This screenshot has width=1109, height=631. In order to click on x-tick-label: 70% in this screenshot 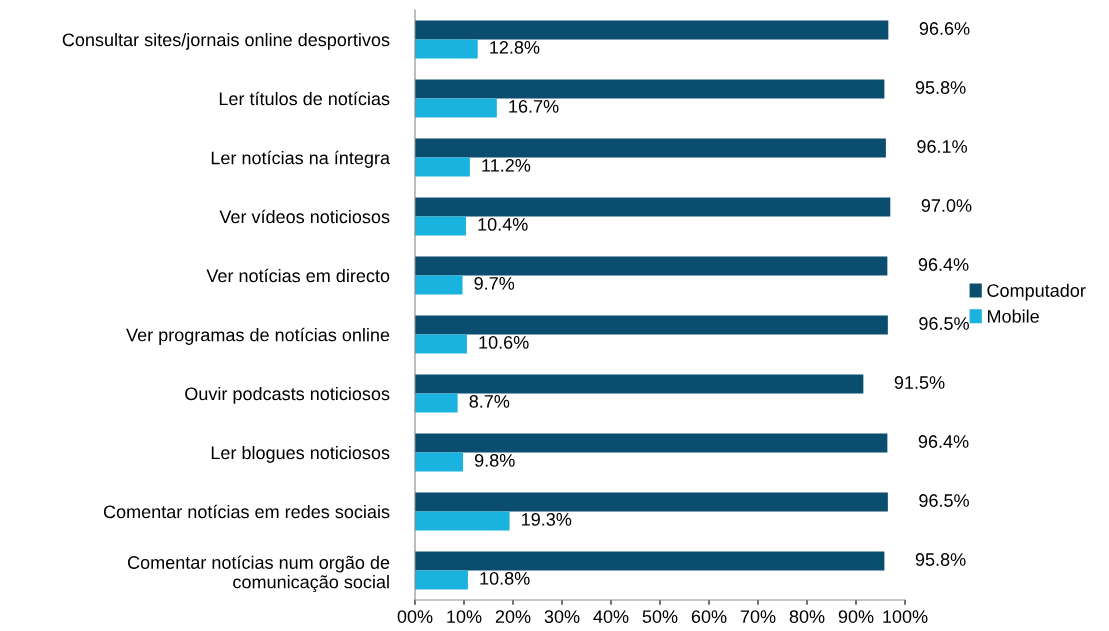, I will do `click(758, 616)`.